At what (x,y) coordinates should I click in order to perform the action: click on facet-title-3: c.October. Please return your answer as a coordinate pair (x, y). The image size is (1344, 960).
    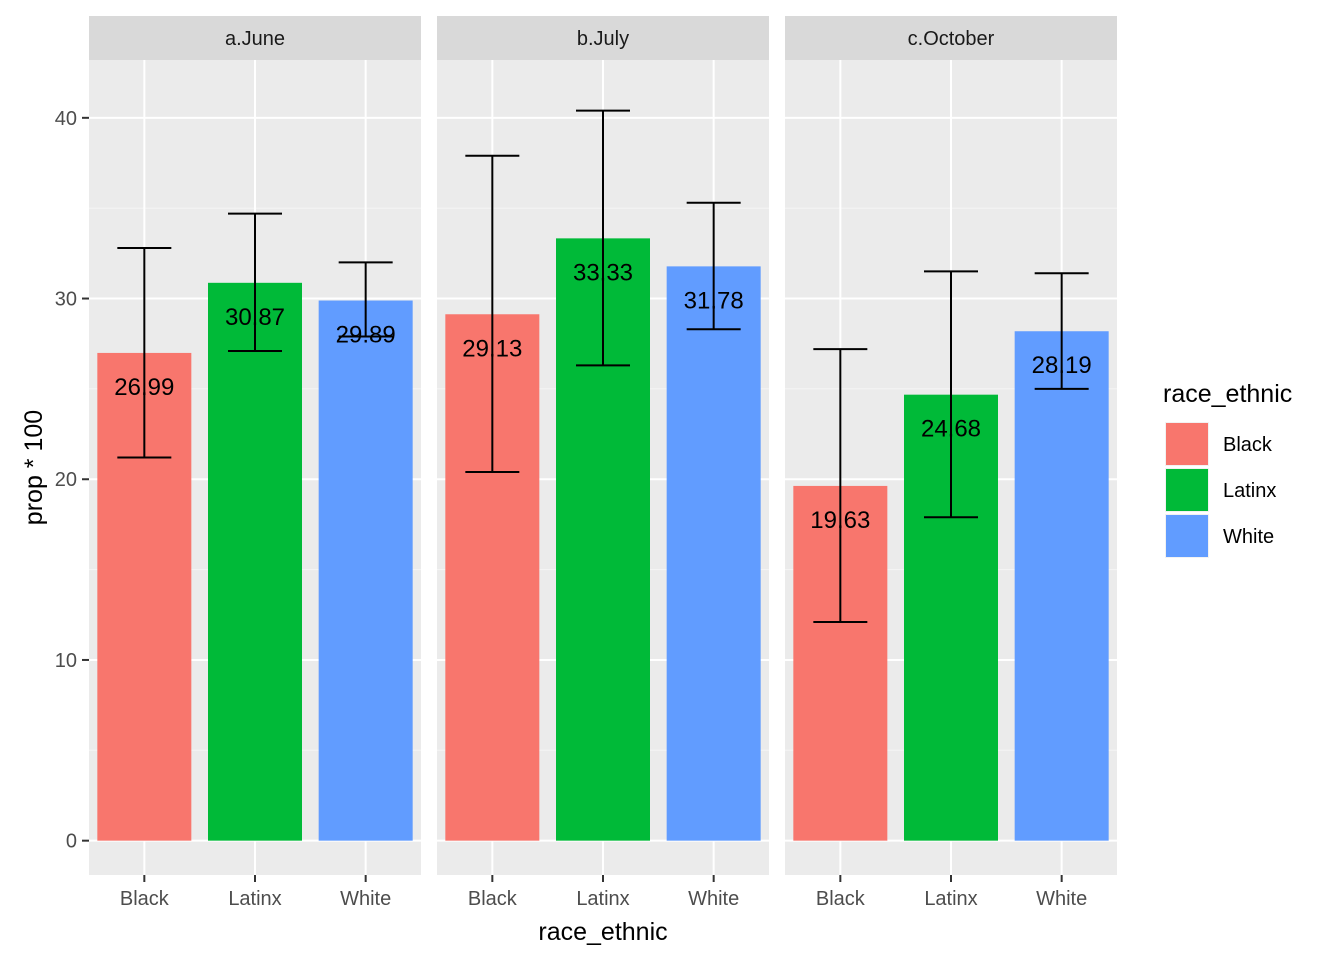
    Looking at the image, I should click on (951, 39).